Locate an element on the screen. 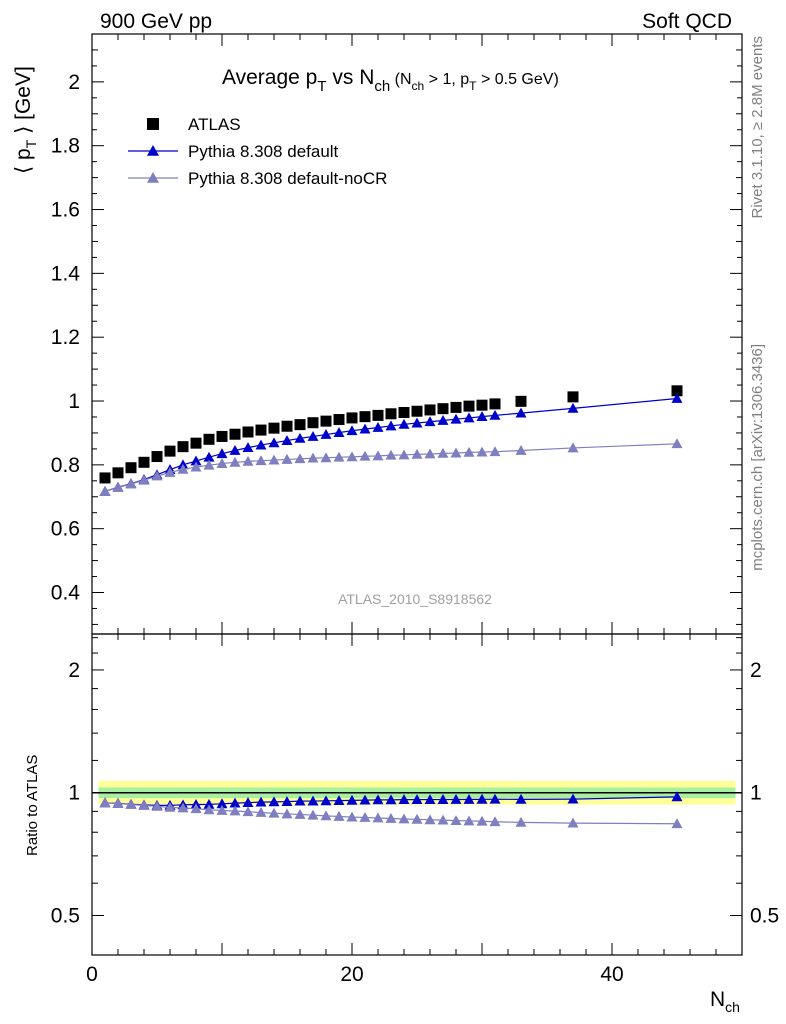 This screenshot has width=786, height=1024. y-tick-label-main: 0.6 is located at coordinates (65, 529).